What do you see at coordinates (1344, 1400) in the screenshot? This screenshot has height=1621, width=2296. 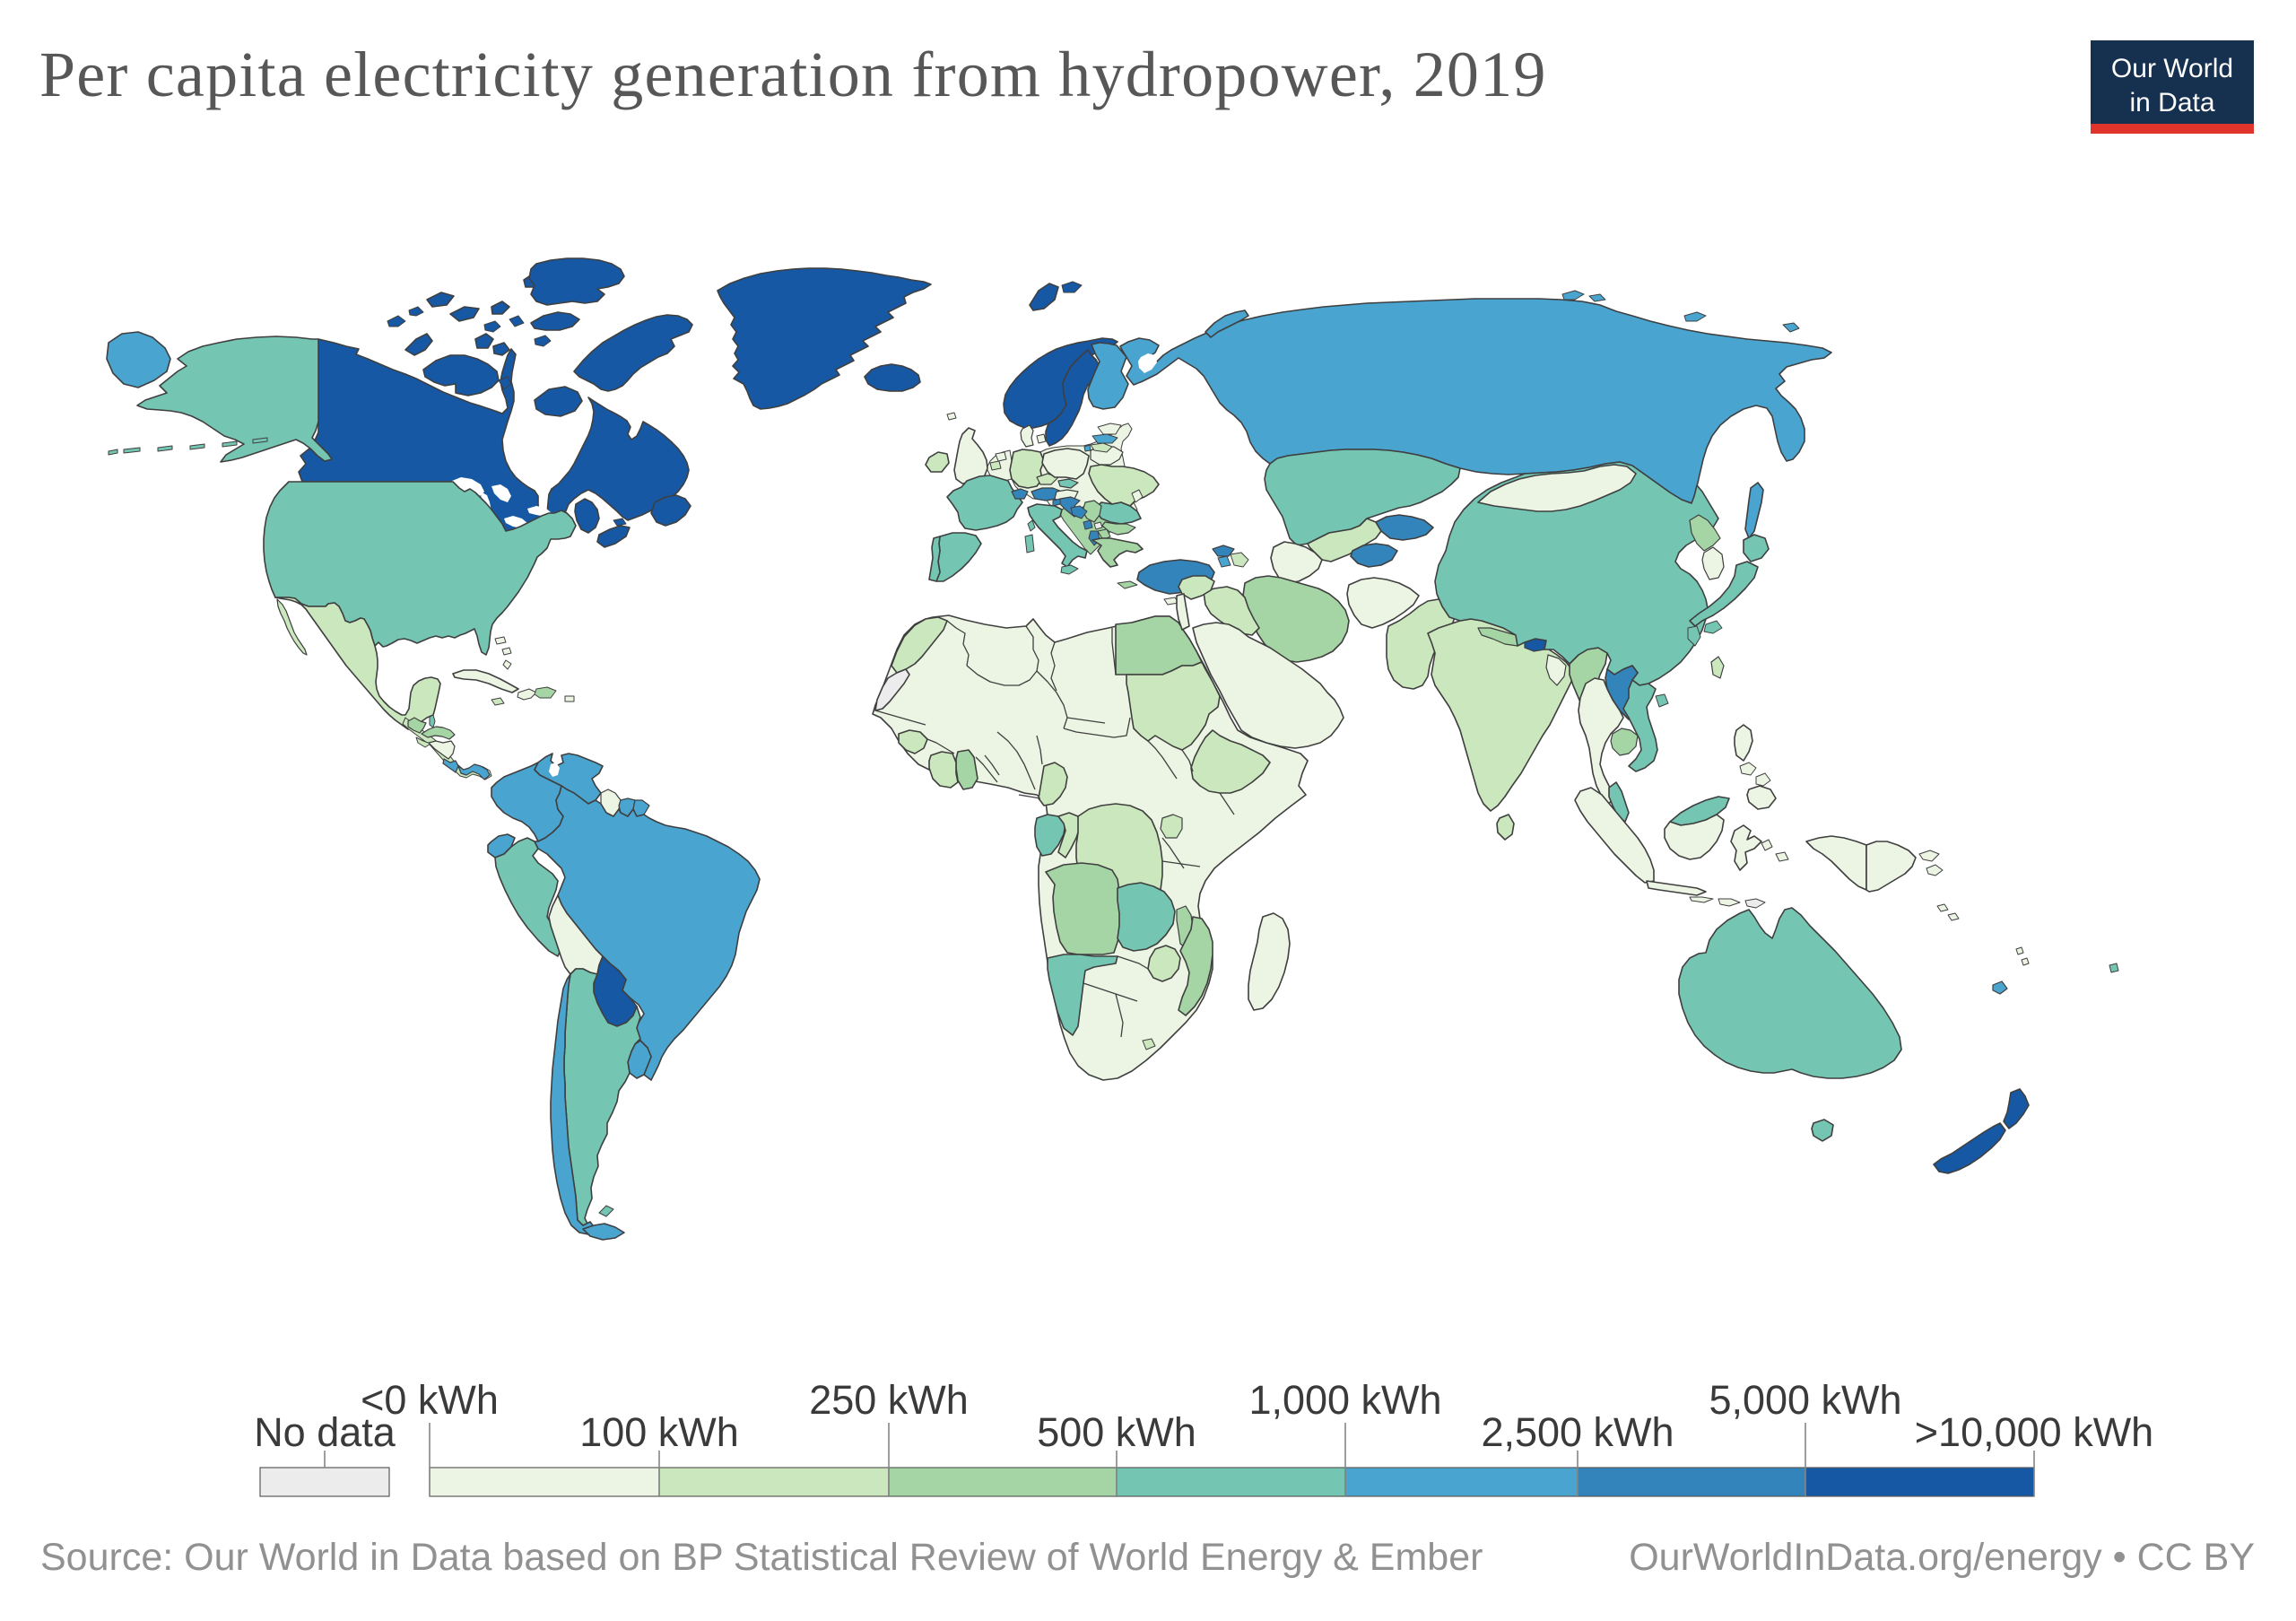 I see `svg-text: 1,000 kWh` at bounding box center [1344, 1400].